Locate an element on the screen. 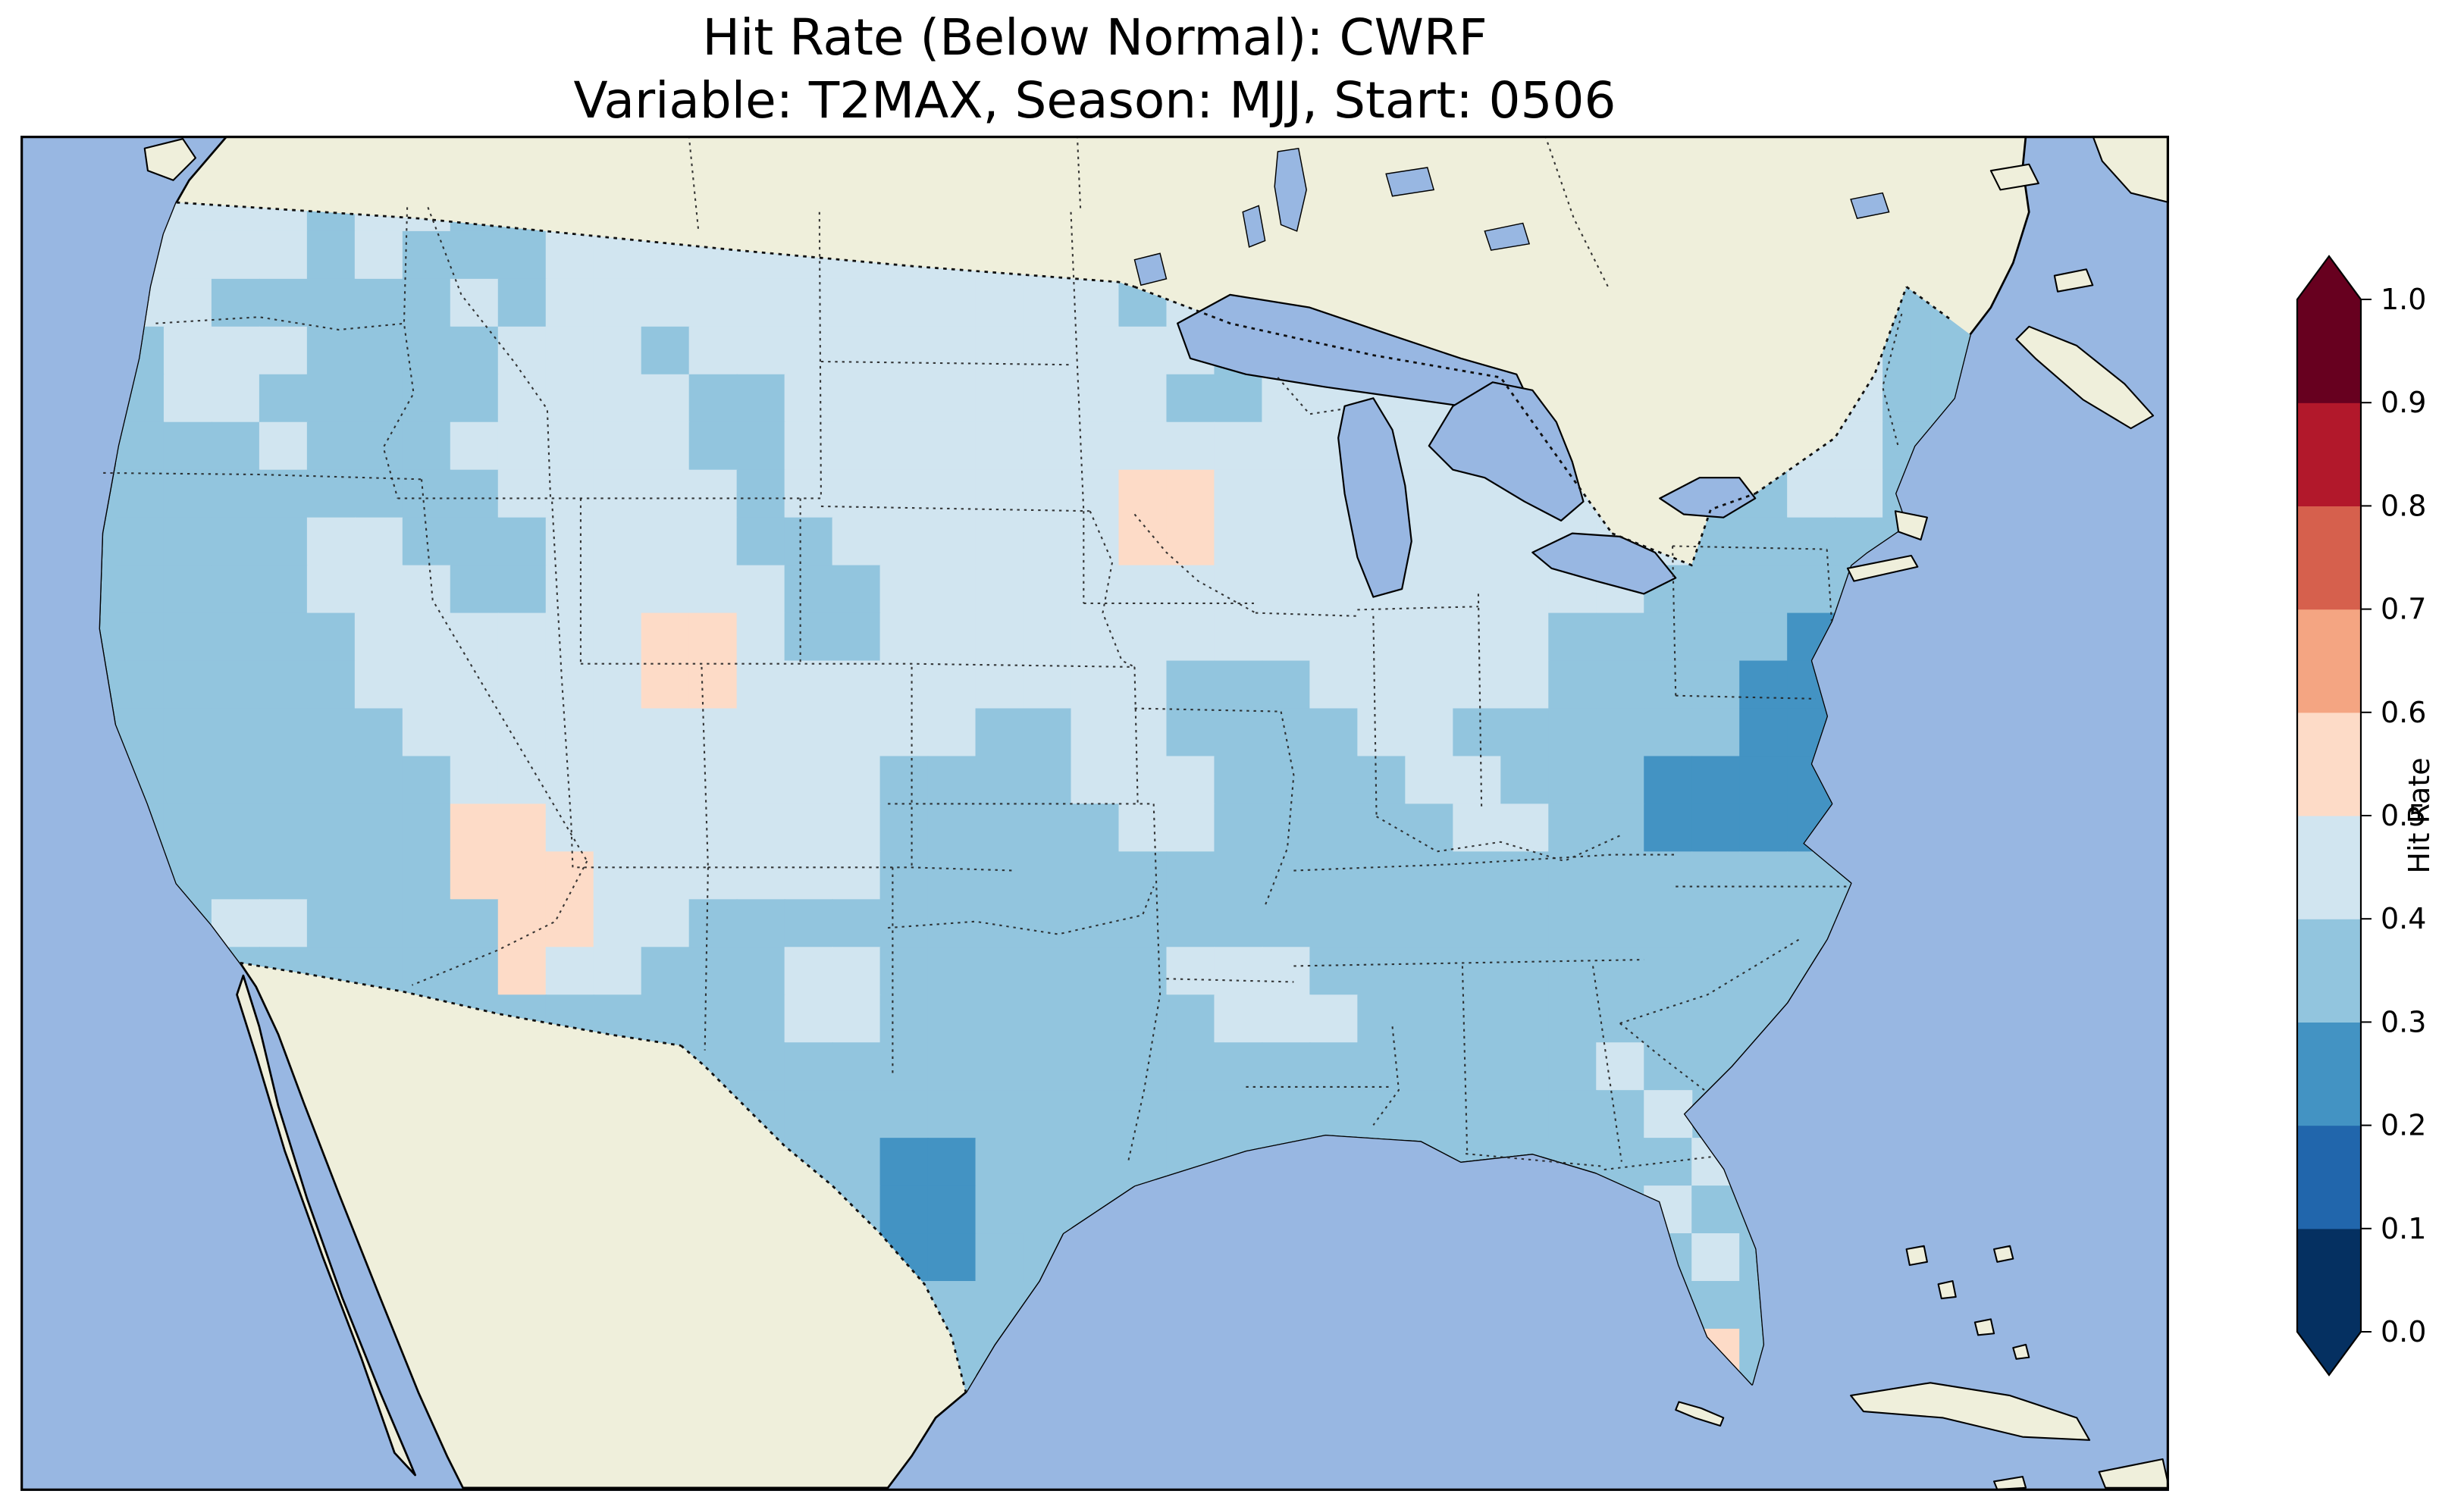 This screenshot has width=2464, height=1494. prince-edward-island is located at coordinates (2073, 280).